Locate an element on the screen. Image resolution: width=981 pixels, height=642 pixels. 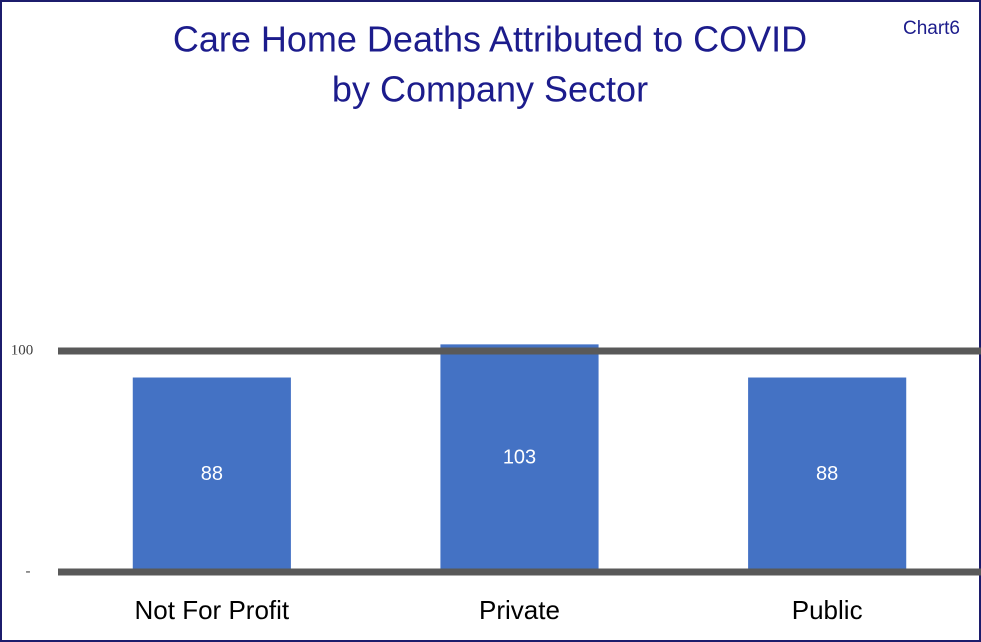
value-label: 103 is located at coordinates (519, 457).